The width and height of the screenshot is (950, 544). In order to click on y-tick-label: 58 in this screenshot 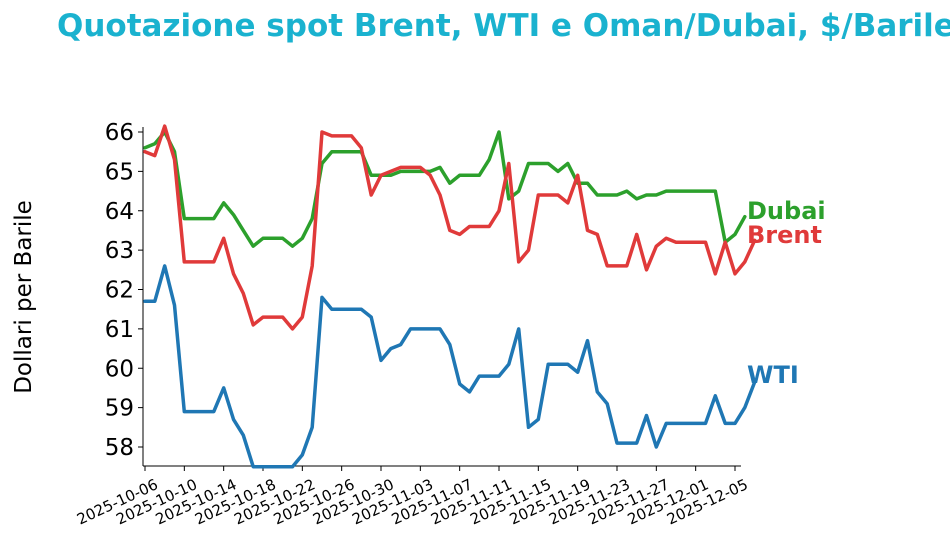, I will do `click(119, 448)`.